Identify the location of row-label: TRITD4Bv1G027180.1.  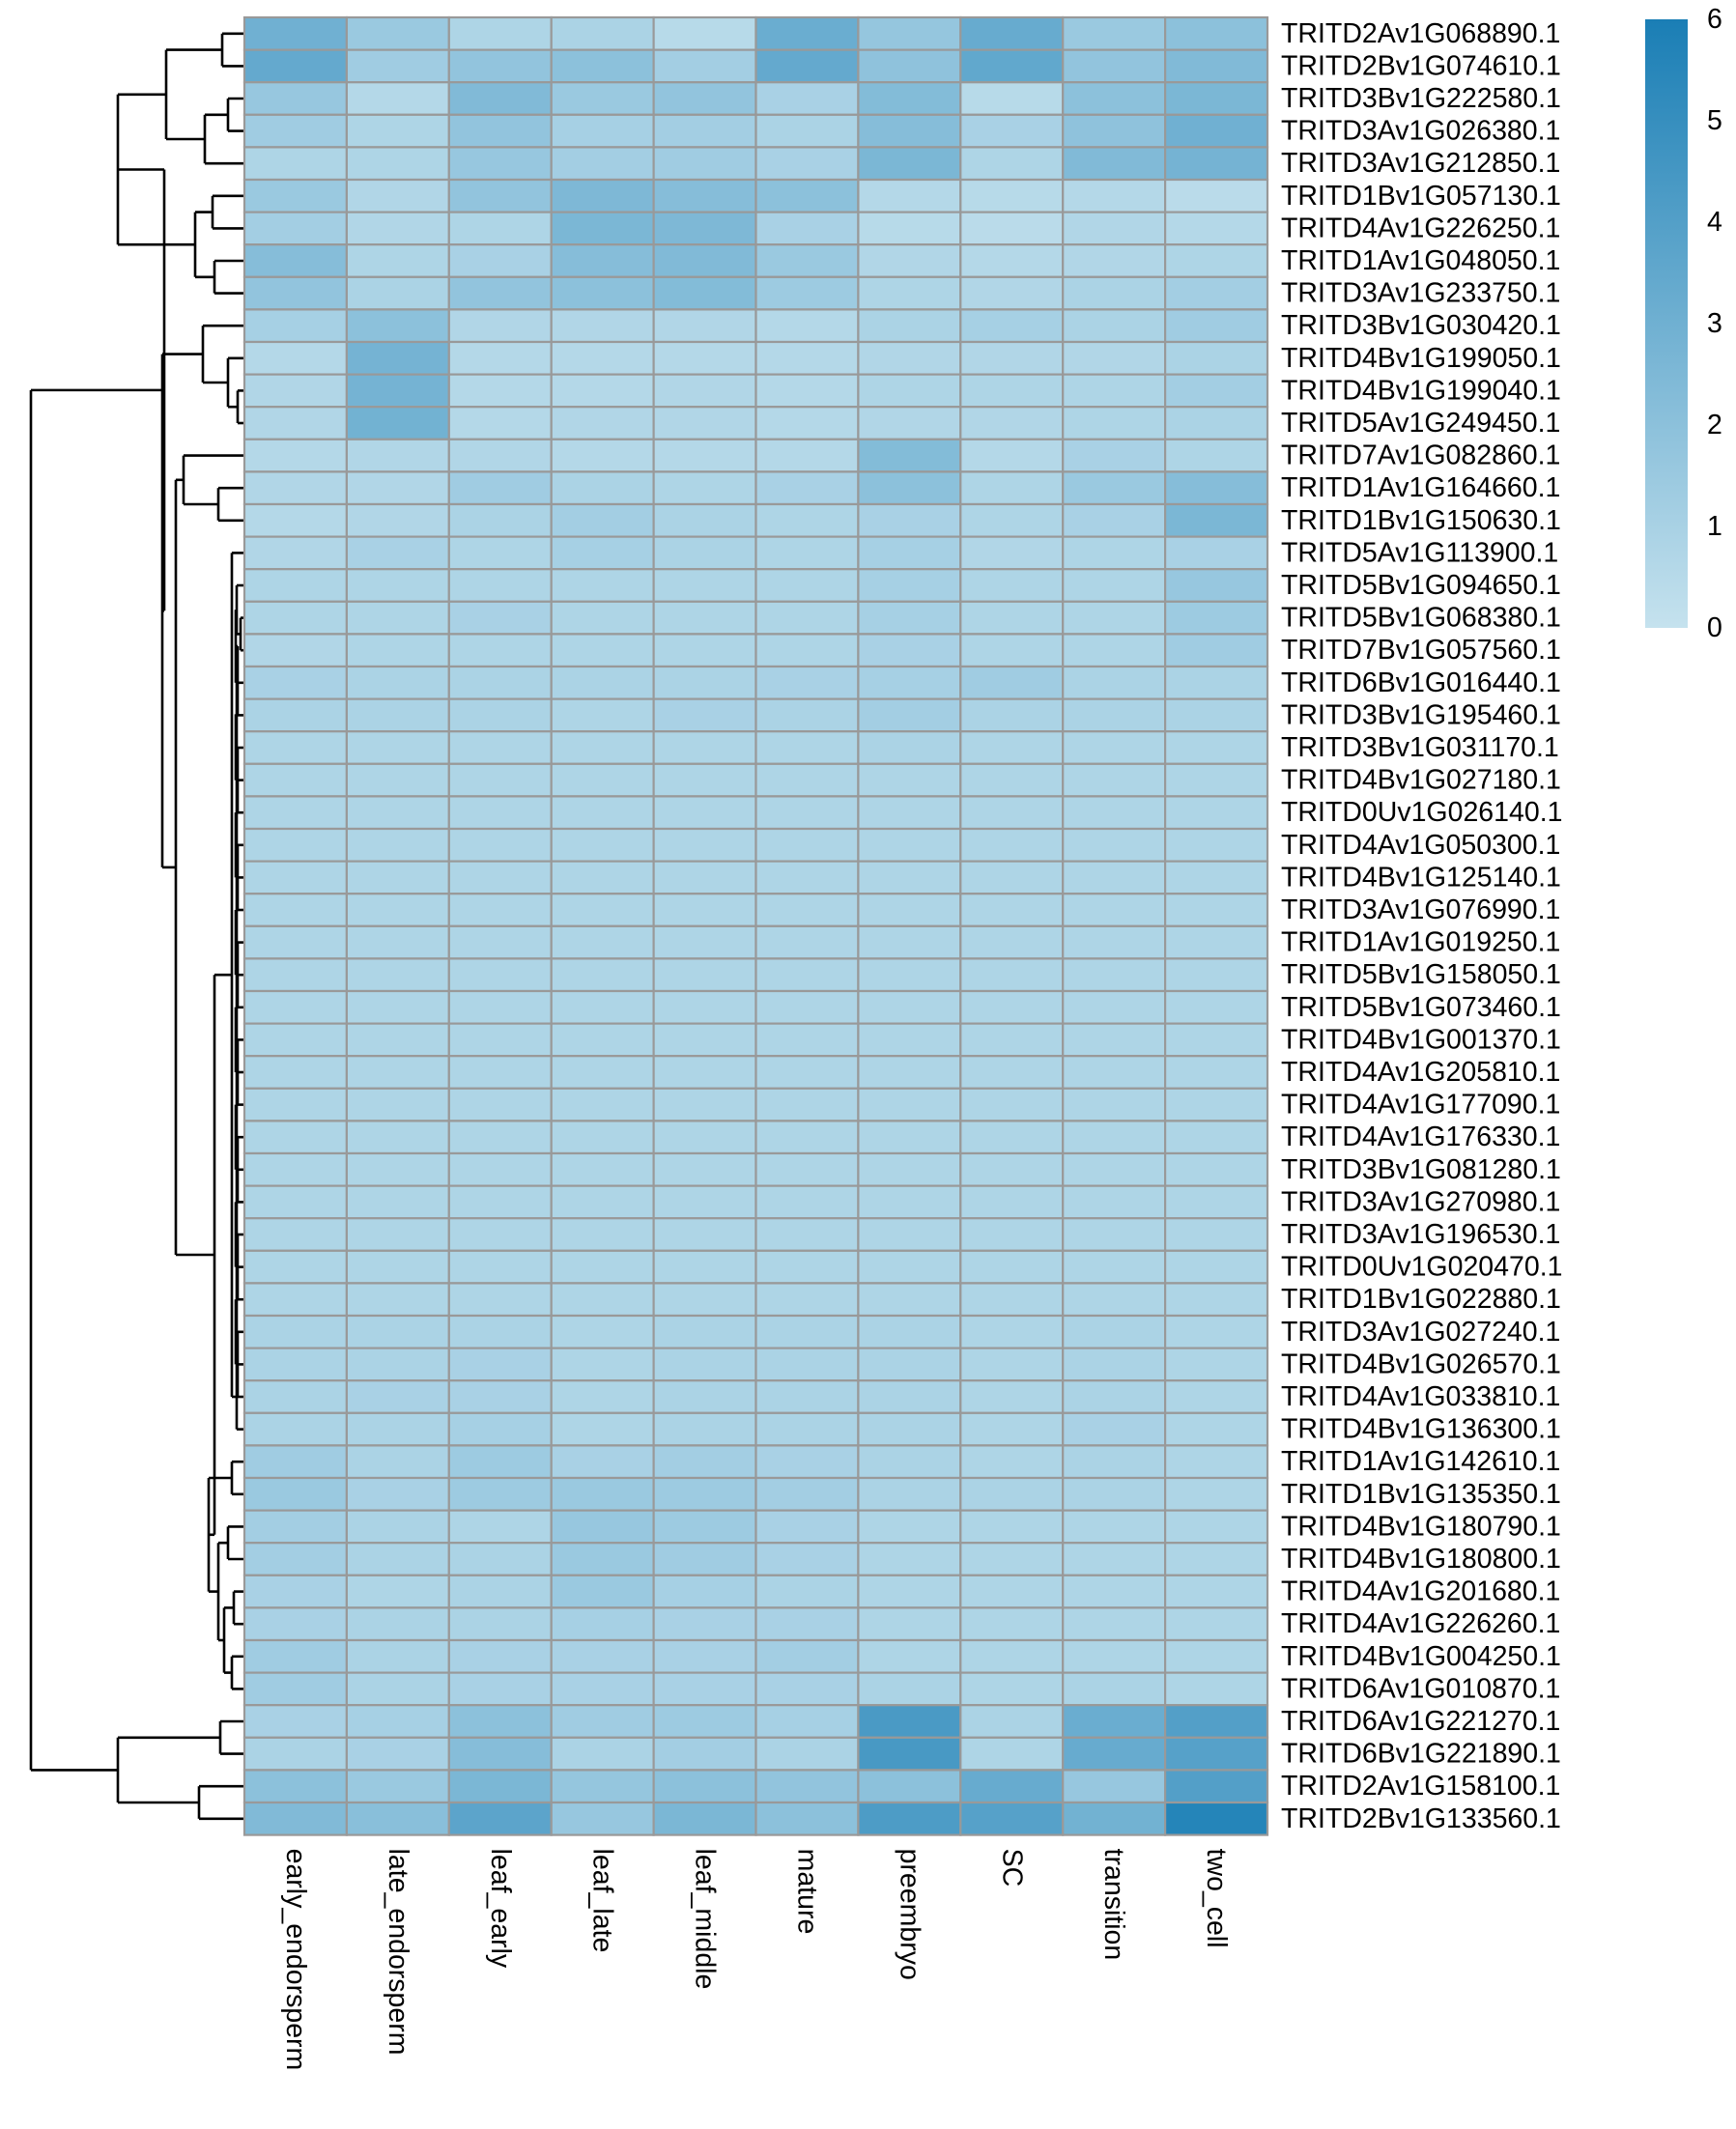
(1421, 780).